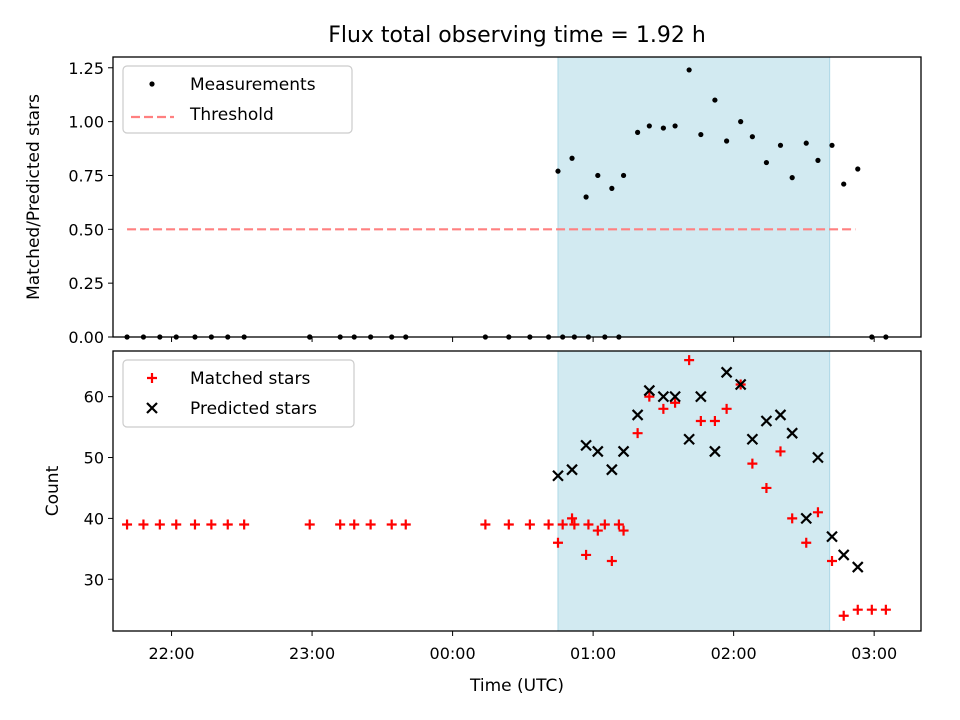 The width and height of the screenshot is (960, 720). What do you see at coordinates (237, 99) in the screenshot?
I see `legend: Measurements Threshold` at bounding box center [237, 99].